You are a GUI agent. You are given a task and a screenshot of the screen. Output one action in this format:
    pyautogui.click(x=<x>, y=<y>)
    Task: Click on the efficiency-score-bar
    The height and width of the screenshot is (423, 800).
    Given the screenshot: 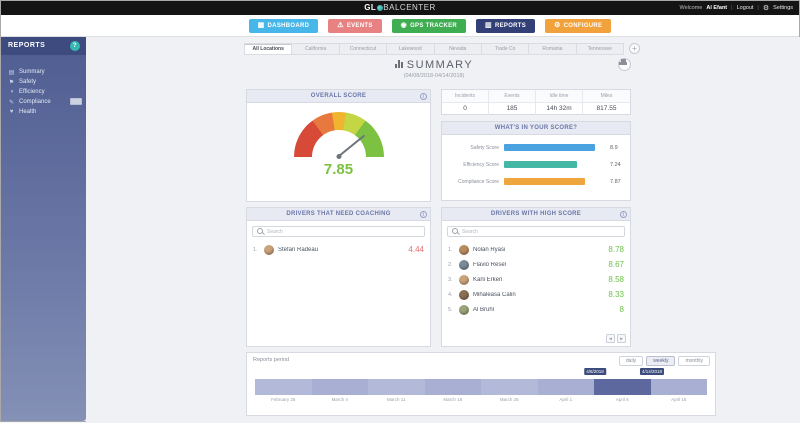 What is the action you would take?
    pyautogui.click(x=541, y=164)
    